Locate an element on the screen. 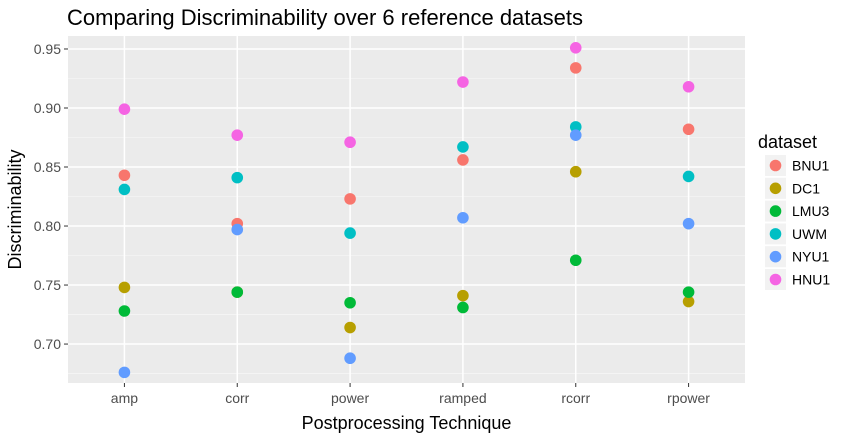  x-axis-title: Postprocessing Technique is located at coordinates (407, 423).